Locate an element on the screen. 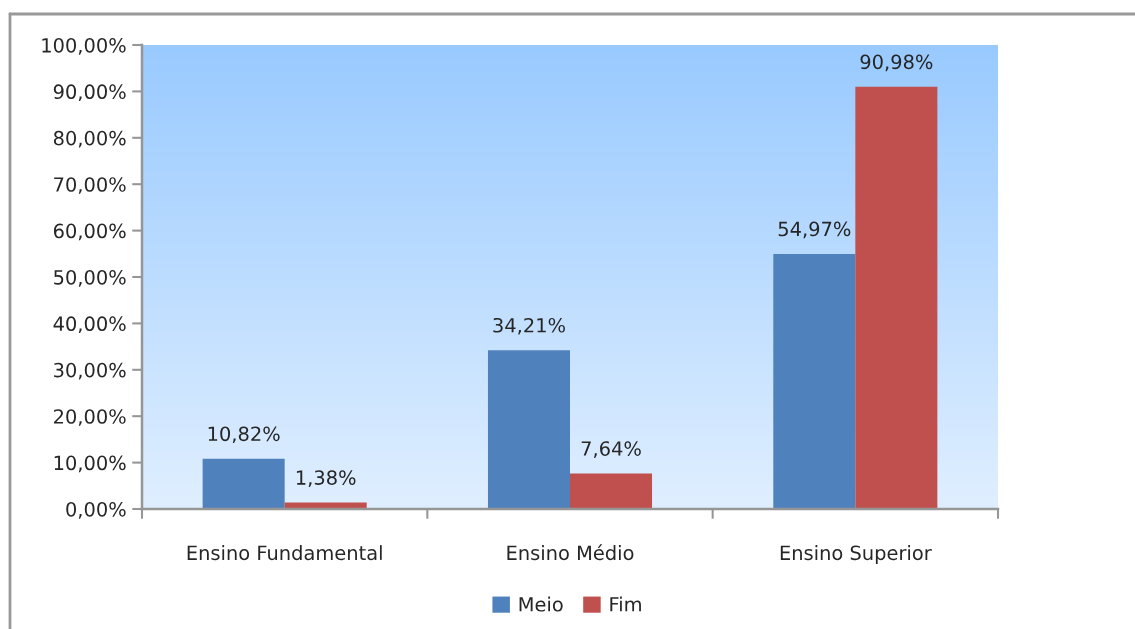 This screenshot has width=1135, height=629. y-tick-label: 70,00% is located at coordinates (90, 185).